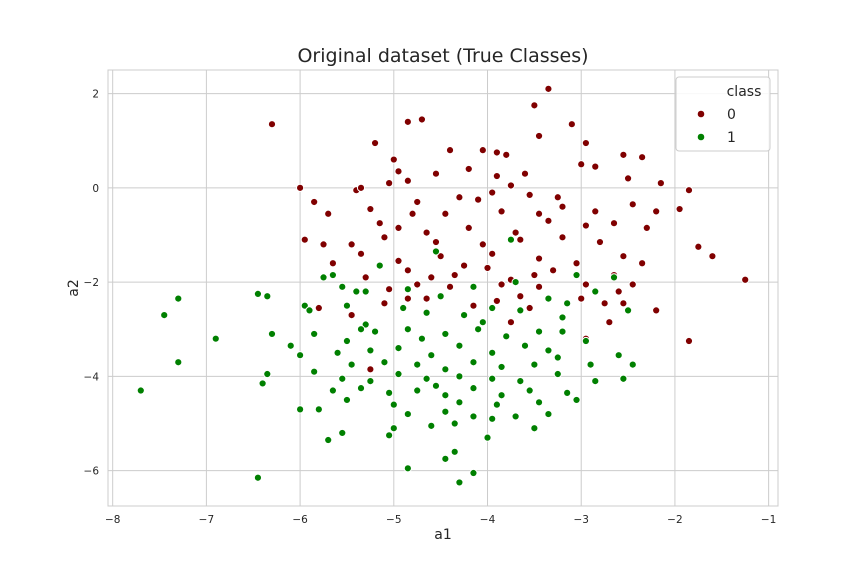 This screenshot has height=576, width=864. I want to click on legend-box, so click(723, 114).